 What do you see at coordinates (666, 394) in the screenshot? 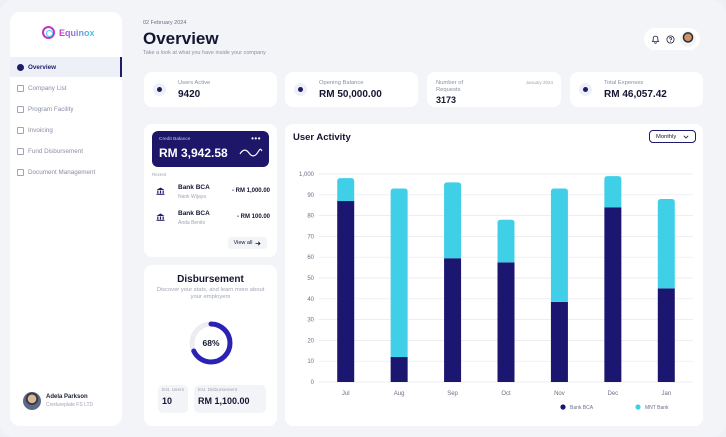
I see `x-tick-label: Jan` at bounding box center [666, 394].